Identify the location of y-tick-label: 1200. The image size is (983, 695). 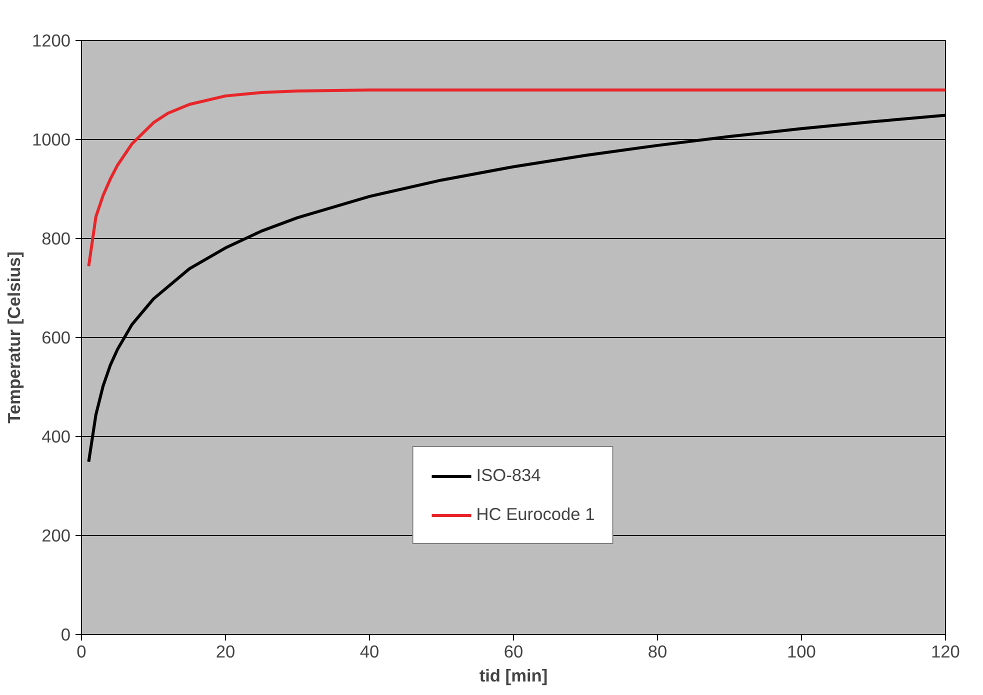
(51, 40).